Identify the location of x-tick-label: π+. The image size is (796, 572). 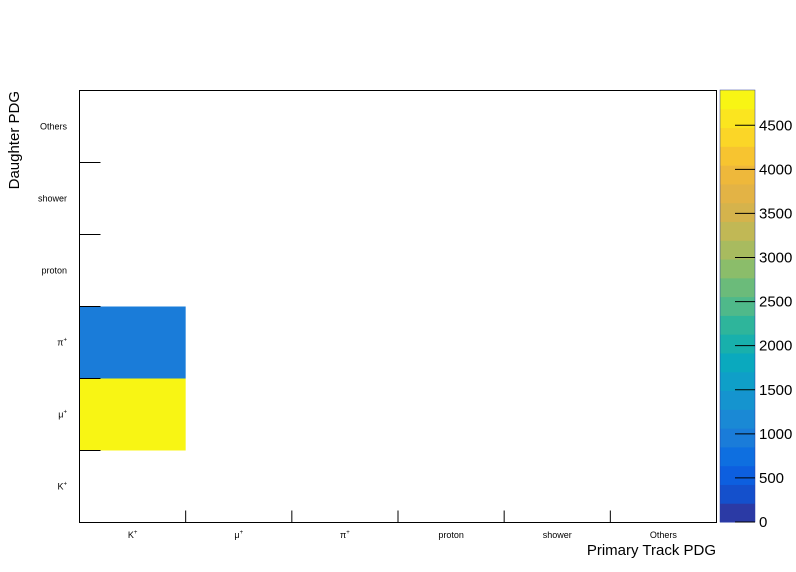
(345, 535).